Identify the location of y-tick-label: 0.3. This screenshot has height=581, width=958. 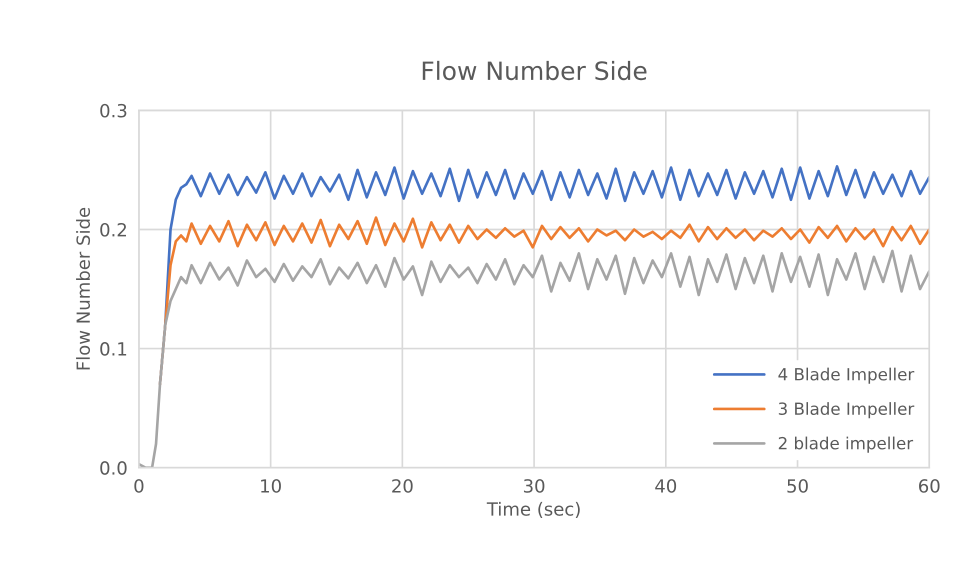
(113, 111).